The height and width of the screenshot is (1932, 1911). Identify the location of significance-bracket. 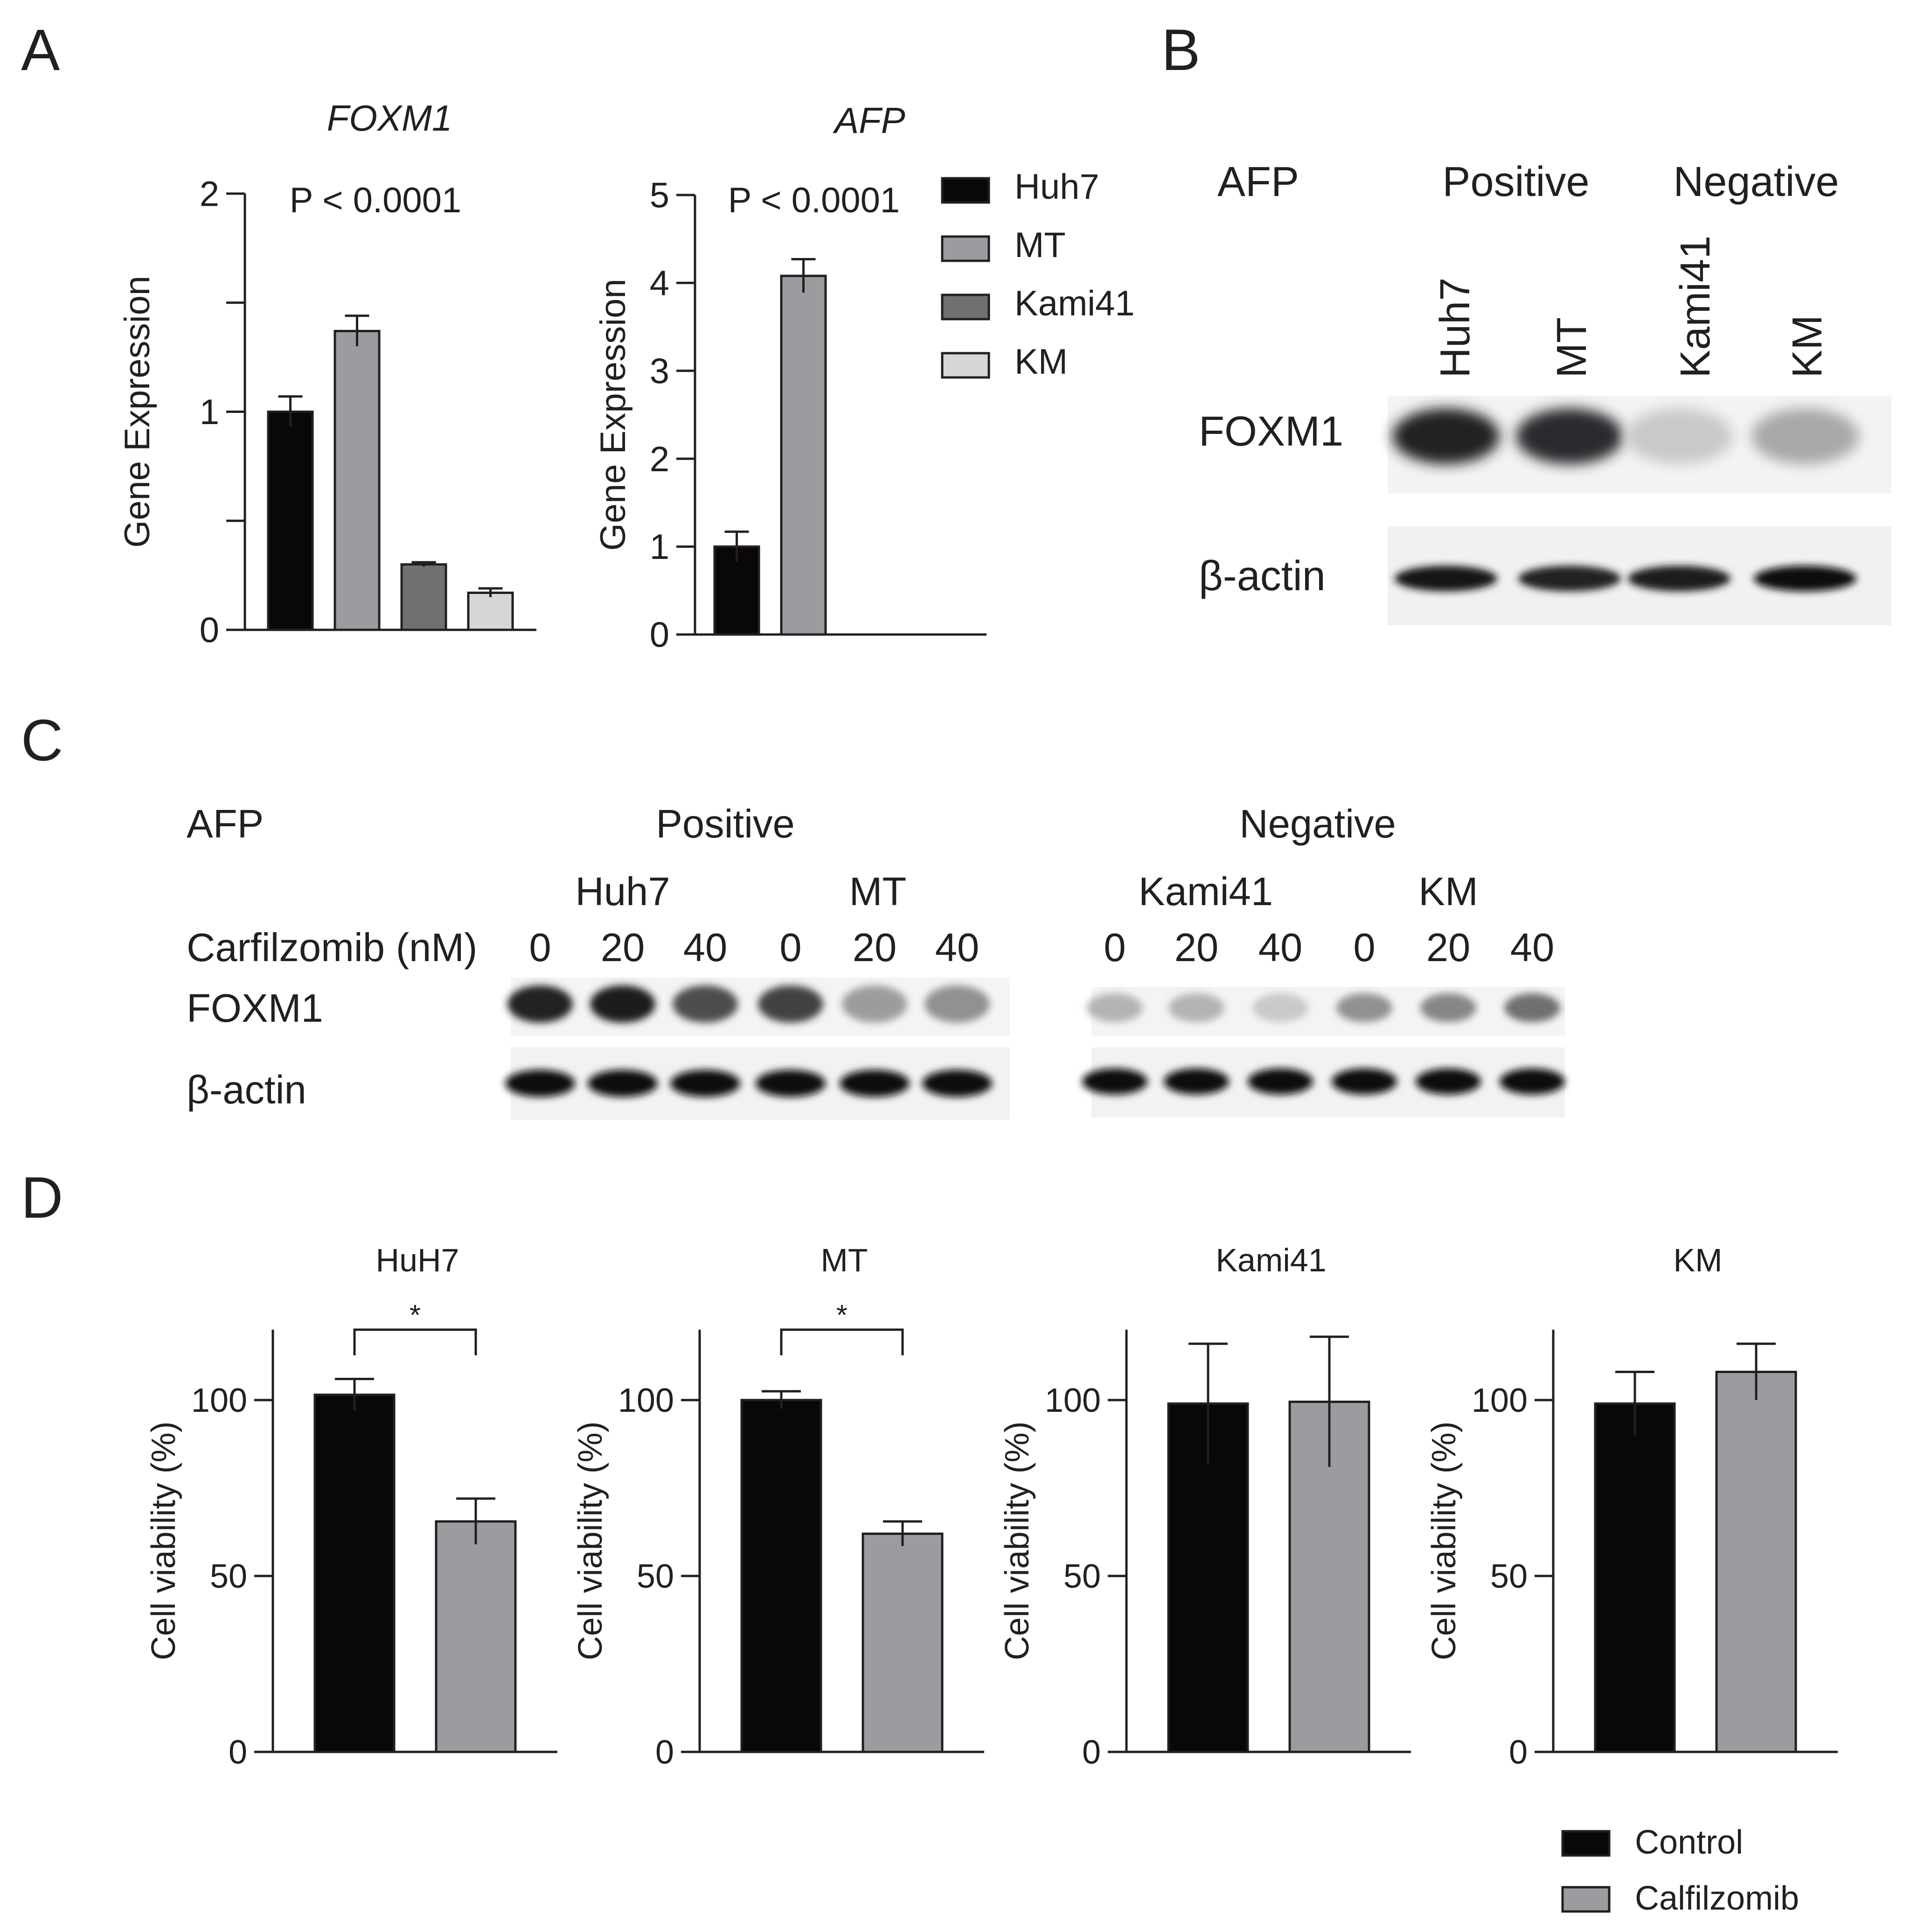
(415, 1341).